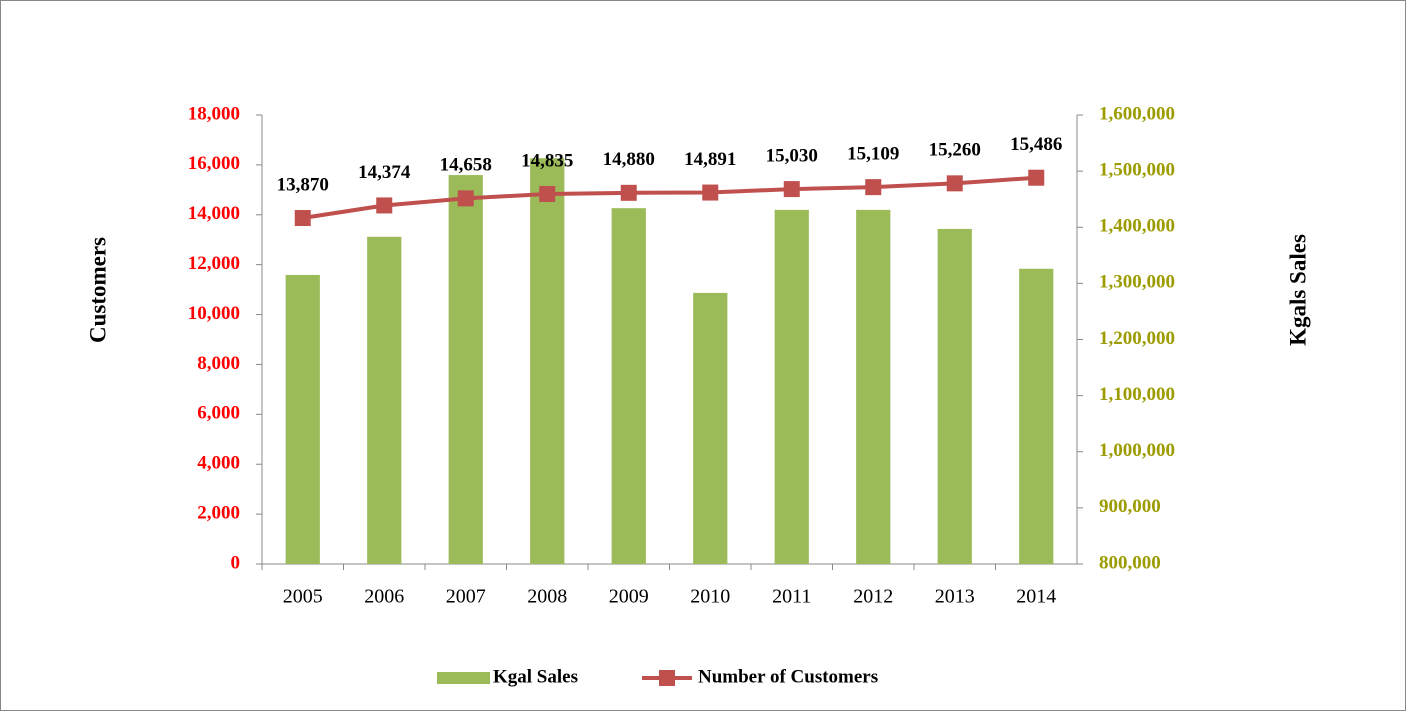 This screenshot has height=711, width=1406. What do you see at coordinates (214, 213) in the screenshot?
I see `y-tick-label: 14,000` at bounding box center [214, 213].